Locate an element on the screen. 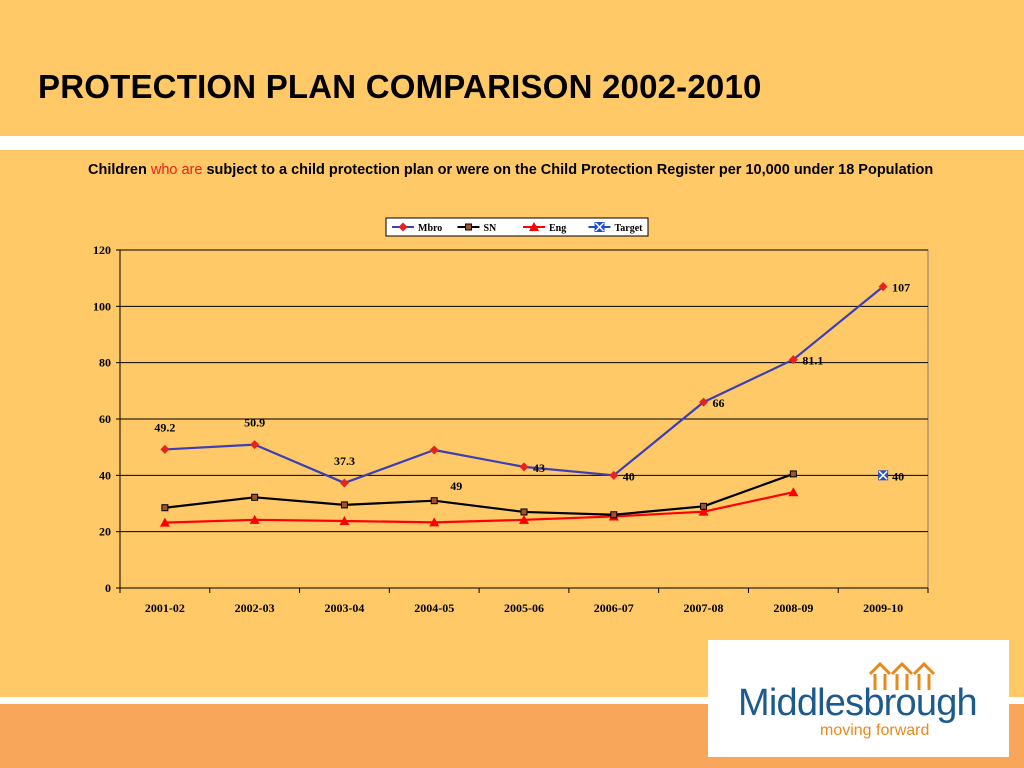 Image resolution: width=1024 pixels, height=768 pixels. y-tick-label: 100 is located at coordinates (102, 306).